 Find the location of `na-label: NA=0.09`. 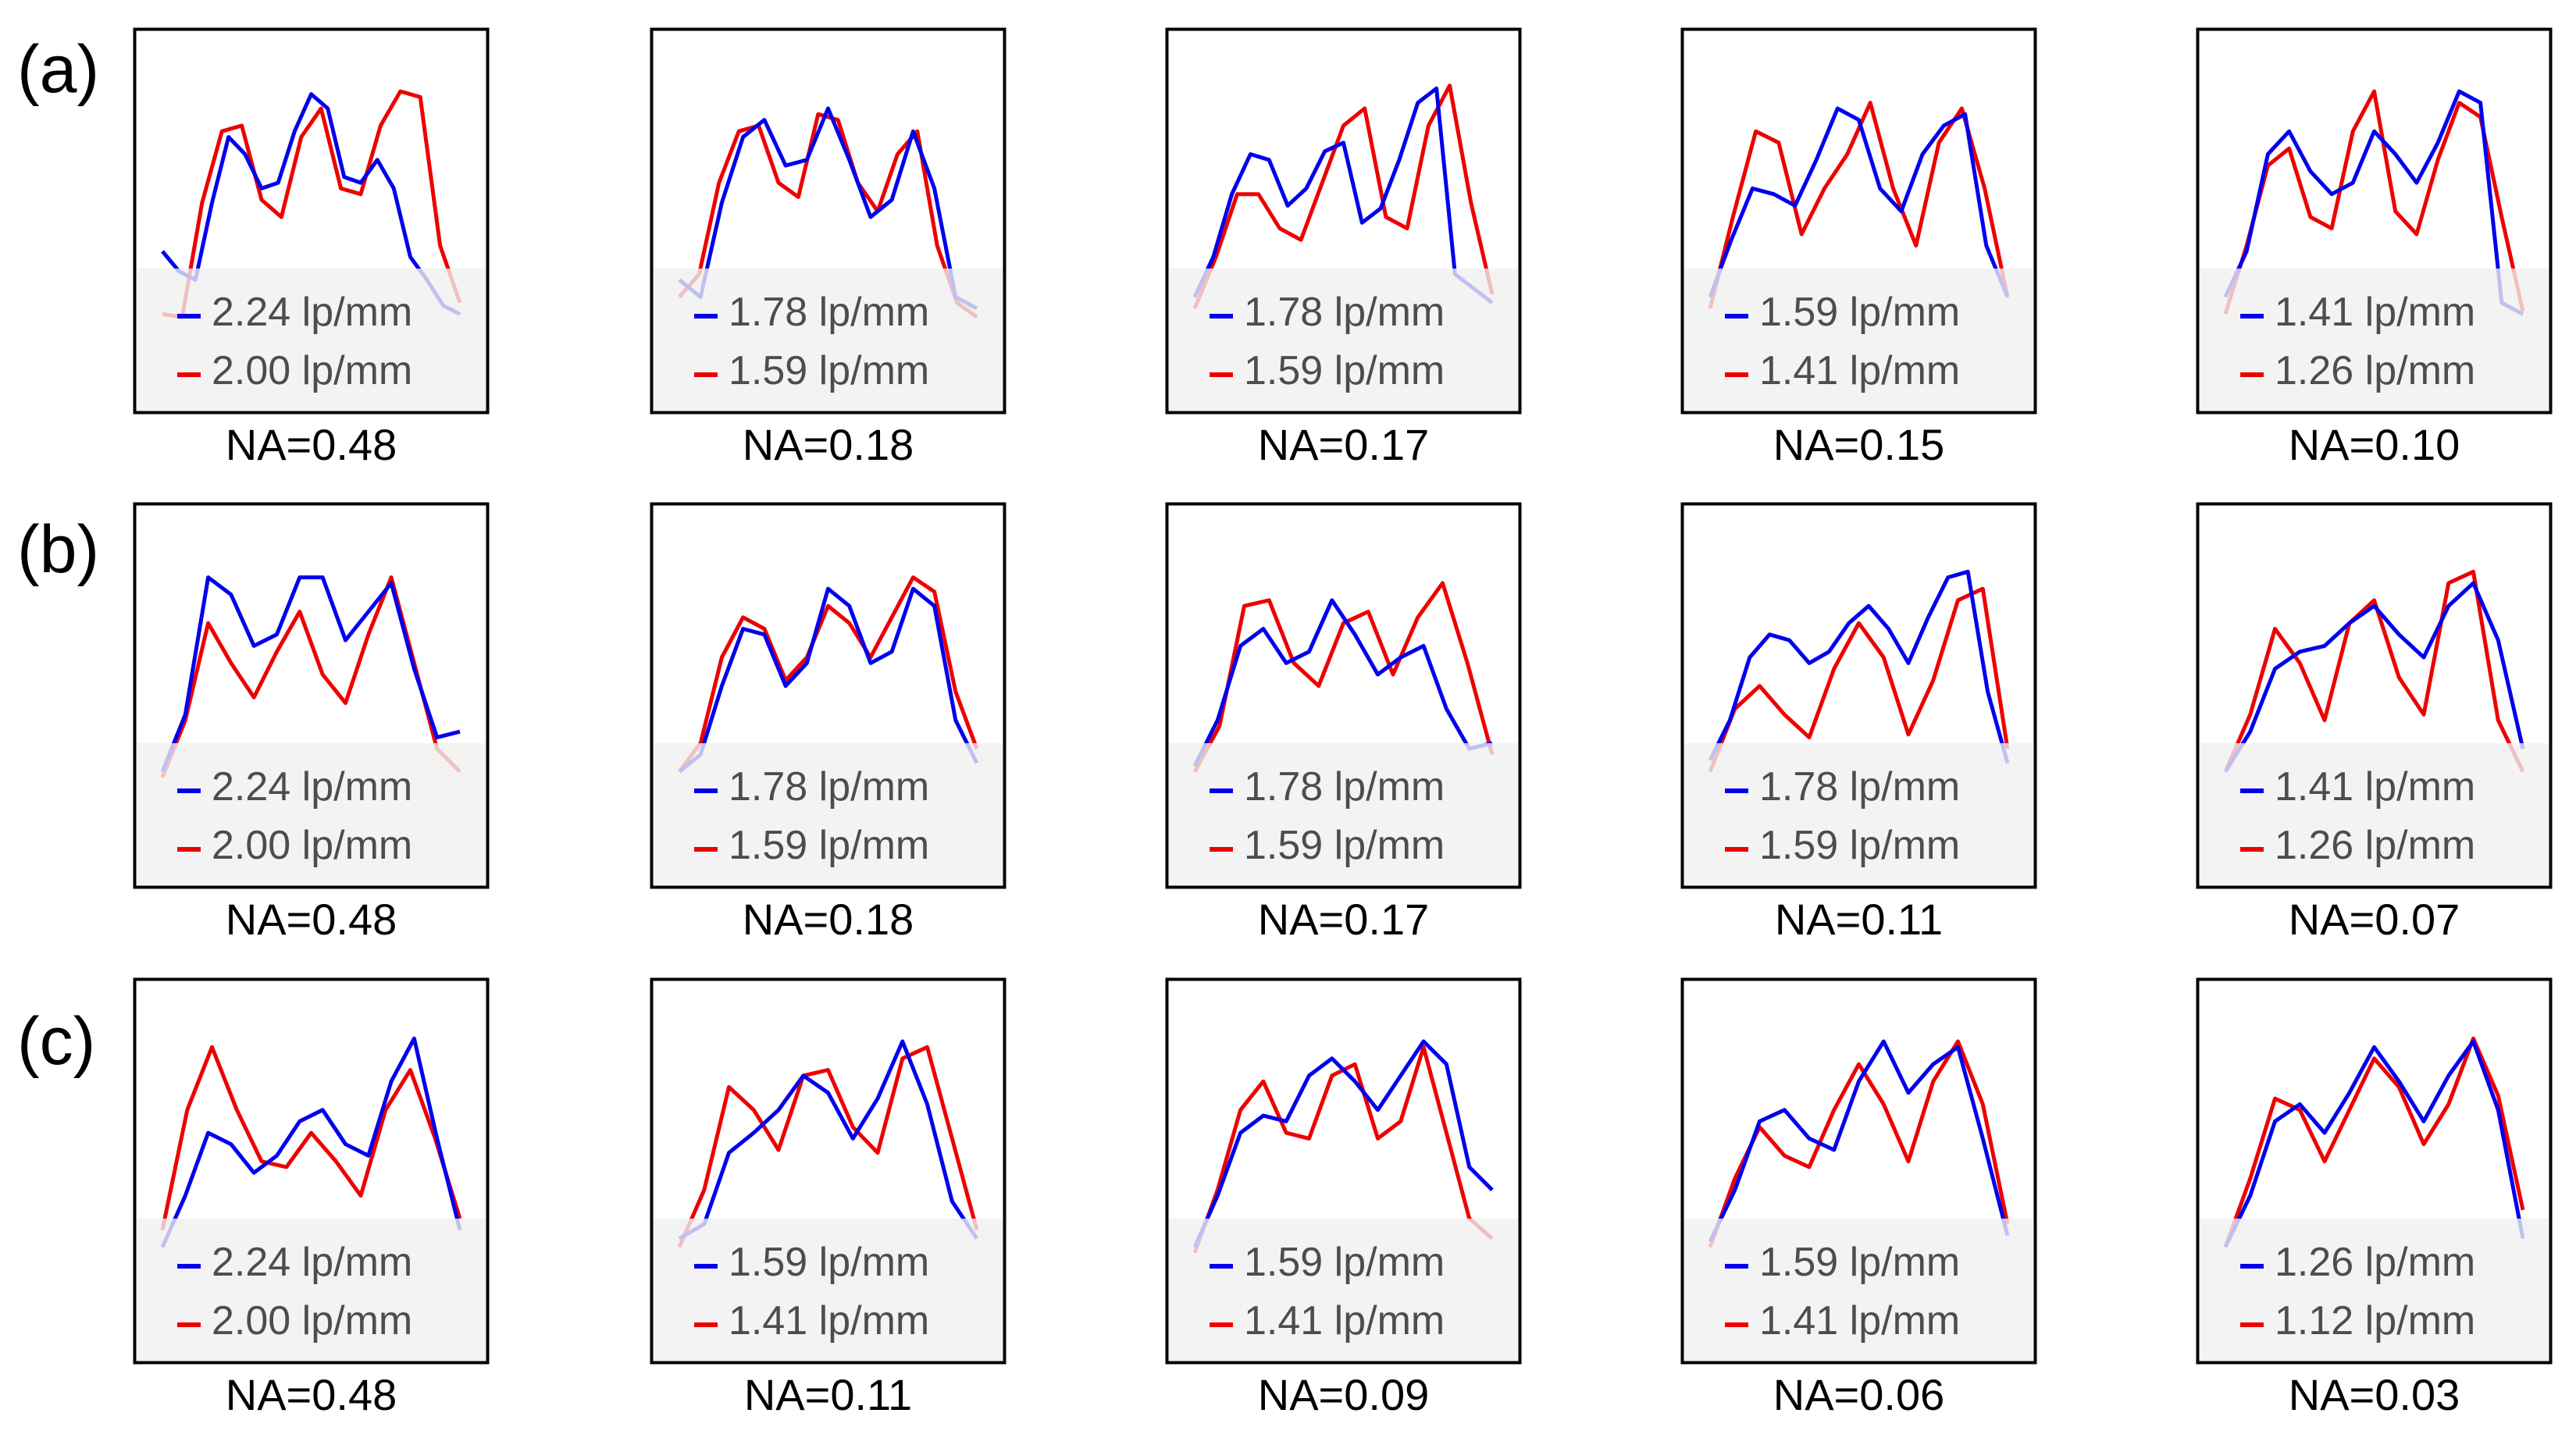

na-label: NA=0.09 is located at coordinates (1343, 1394).